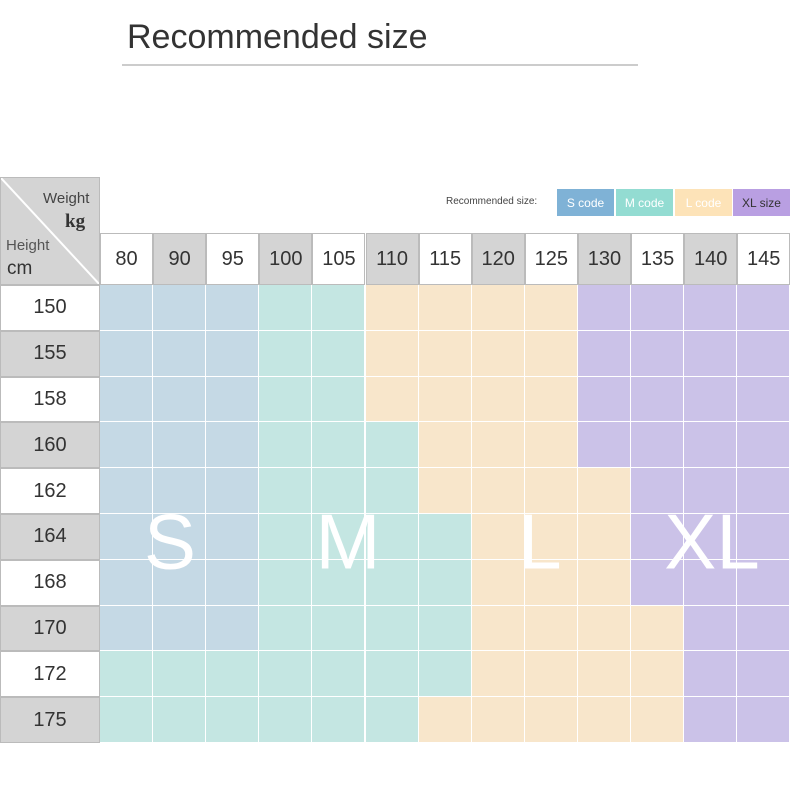 This screenshot has height=800, width=800. I want to click on title: Recommended size, so click(277, 37).